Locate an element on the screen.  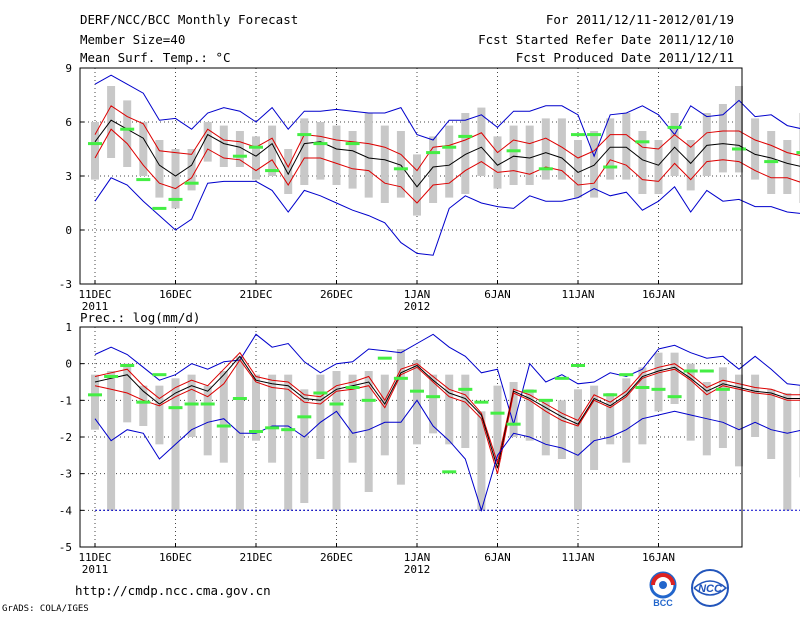
panel2-ytick-label: 0 is located at coordinates (68, 364).